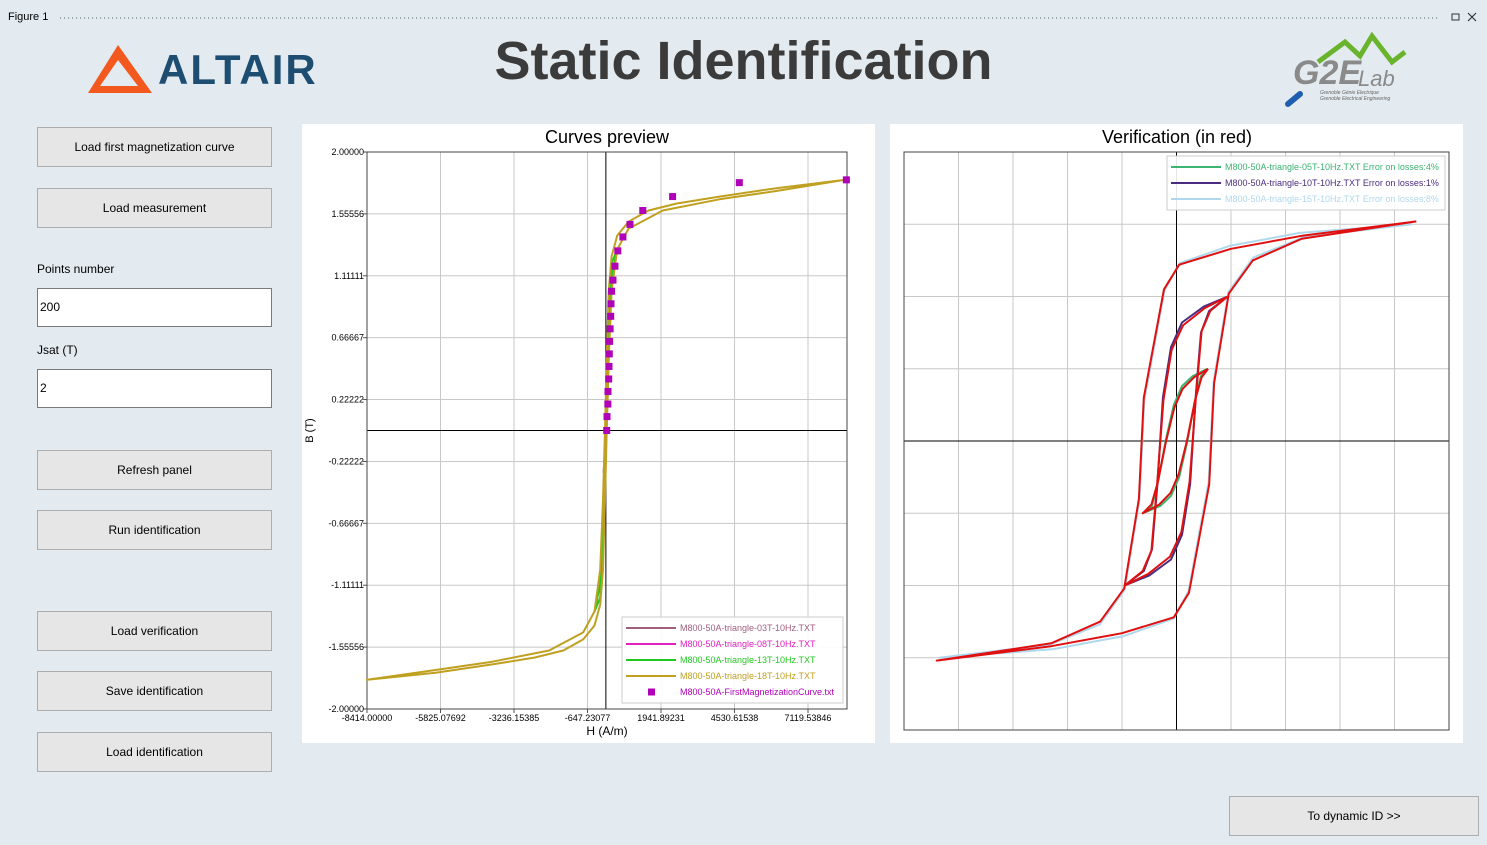 The image size is (1487, 845). I want to click on text-input: 2, so click(154, 388).